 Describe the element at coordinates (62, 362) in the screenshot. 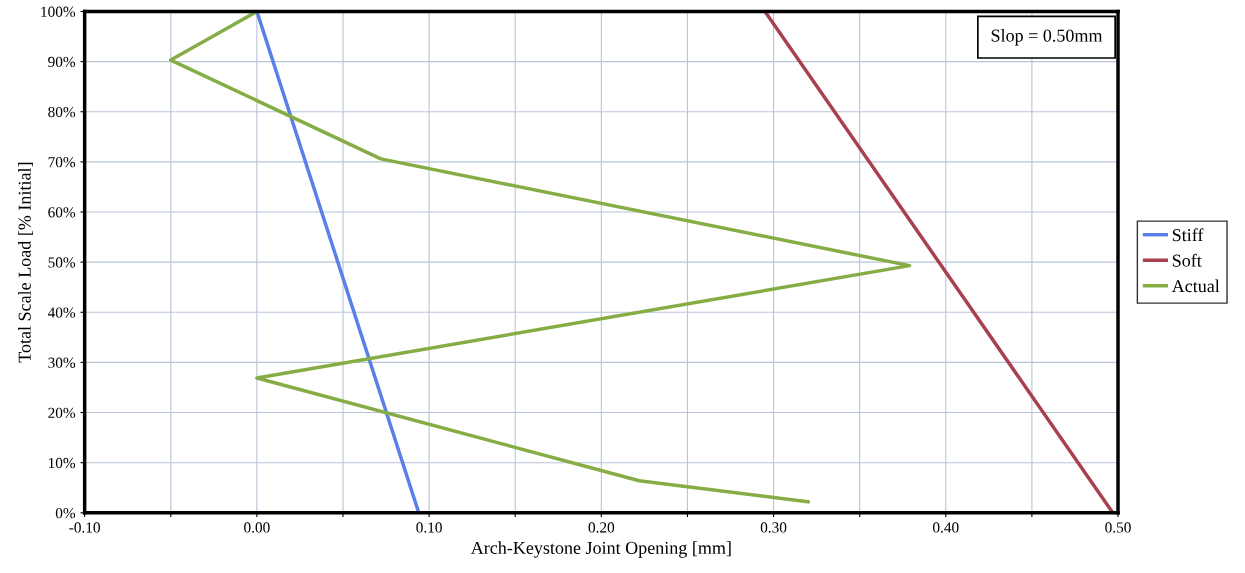

I see `y-tick-label: 30%` at that location.